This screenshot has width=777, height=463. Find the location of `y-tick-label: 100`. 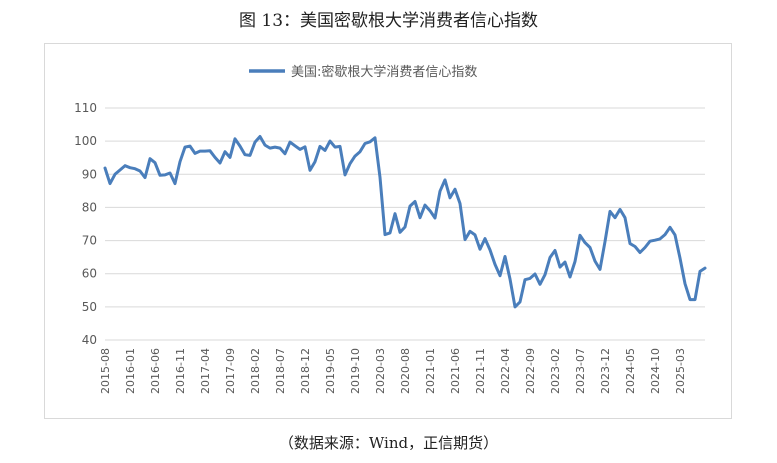

y-tick-label: 100 is located at coordinates (85, 141).